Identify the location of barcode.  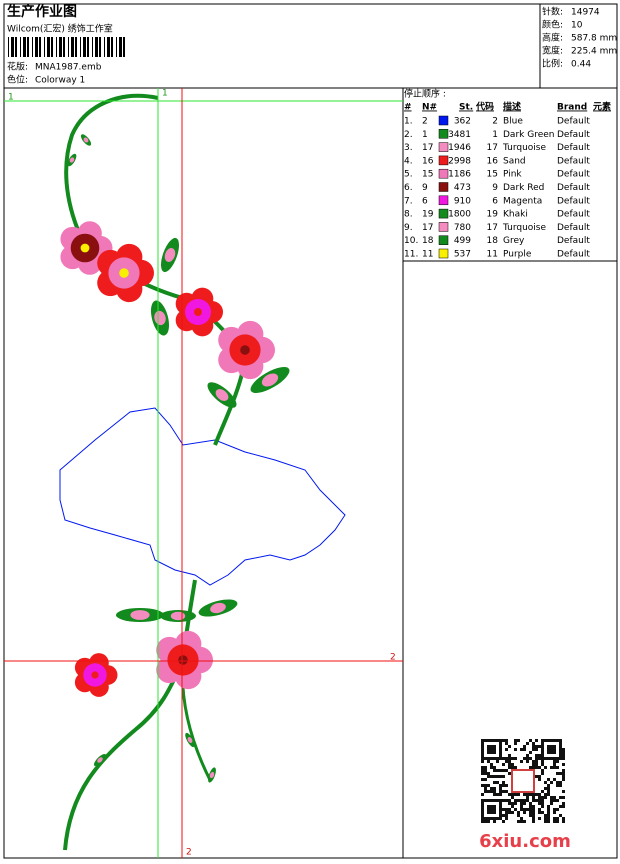
(66, 47).